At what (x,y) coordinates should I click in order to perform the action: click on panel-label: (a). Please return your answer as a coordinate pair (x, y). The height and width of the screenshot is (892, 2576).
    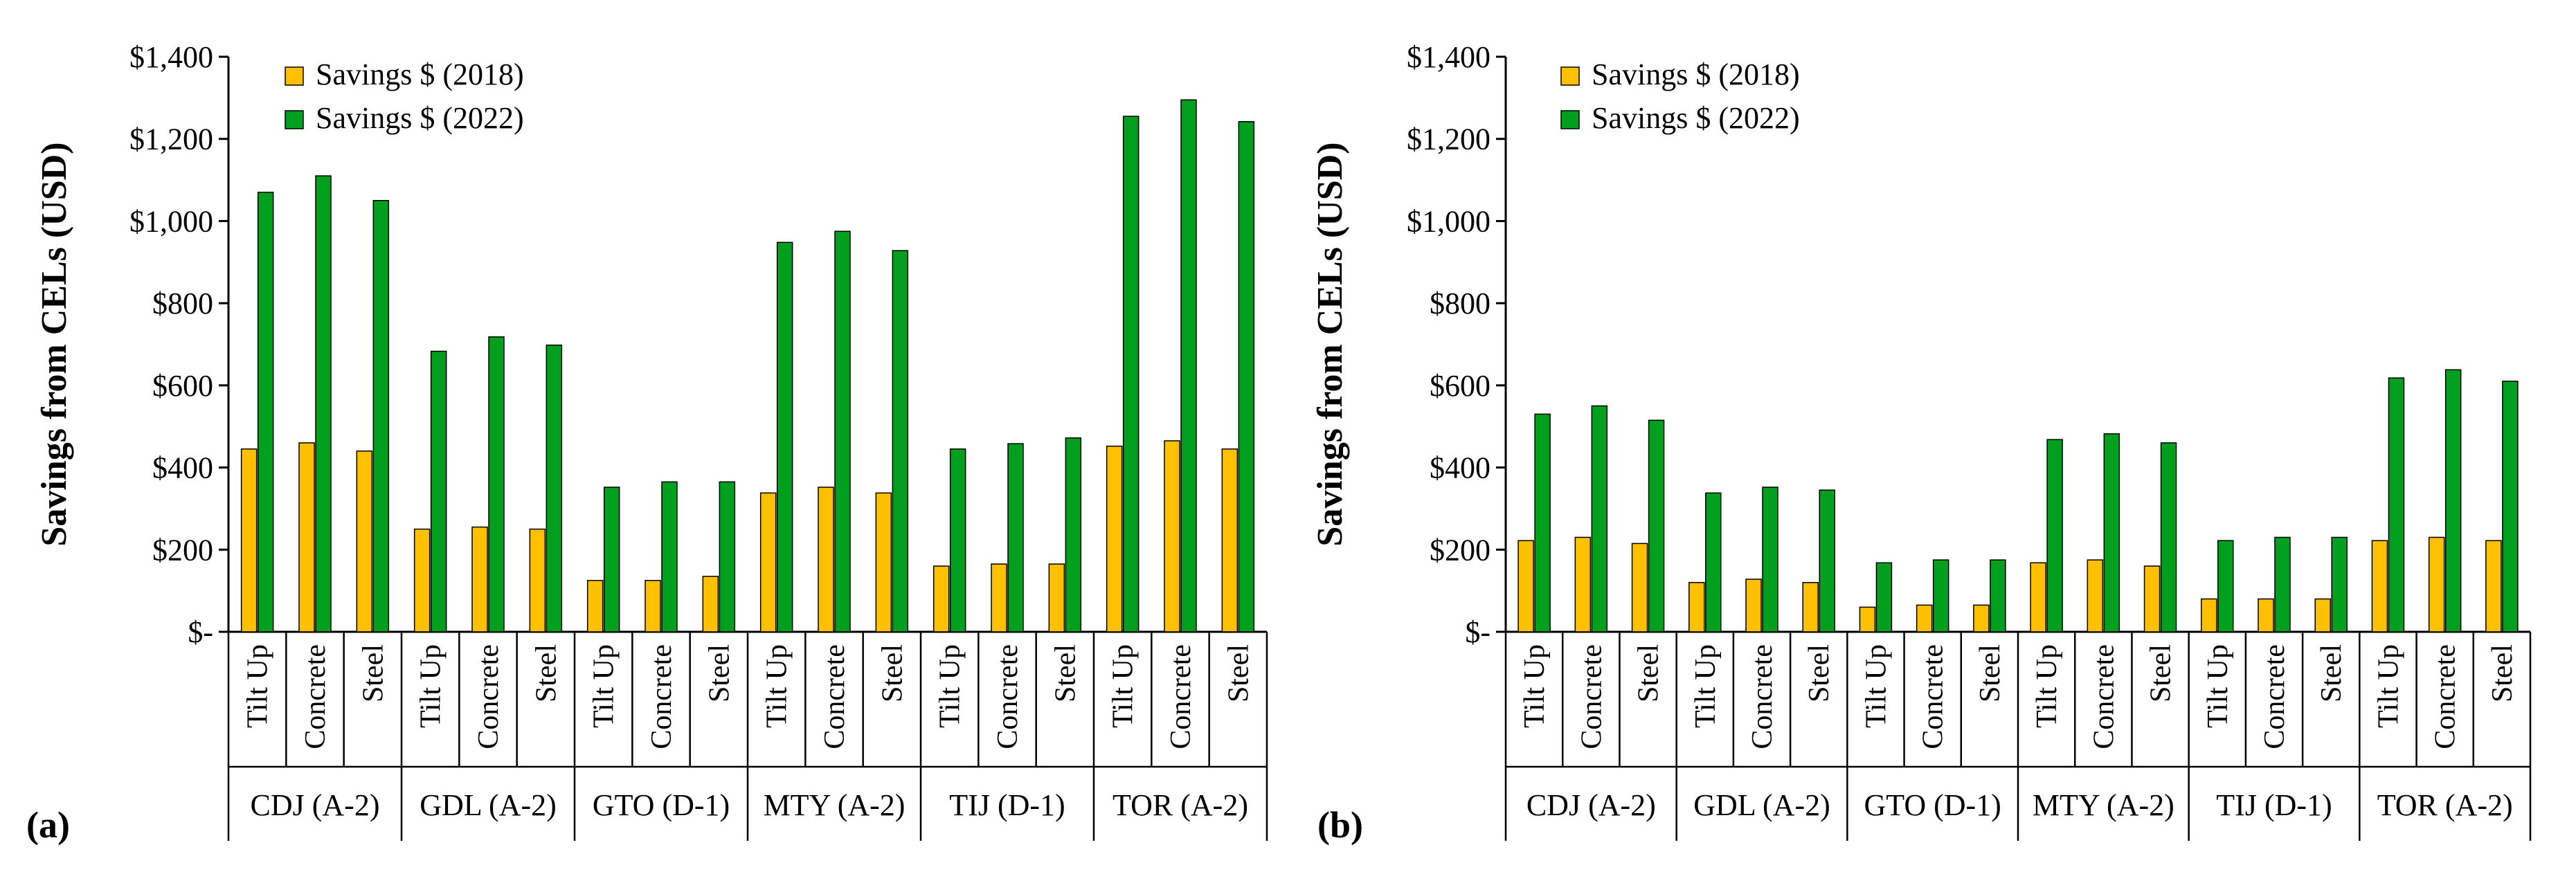
    Looking at the image, I should click on (48, 825).